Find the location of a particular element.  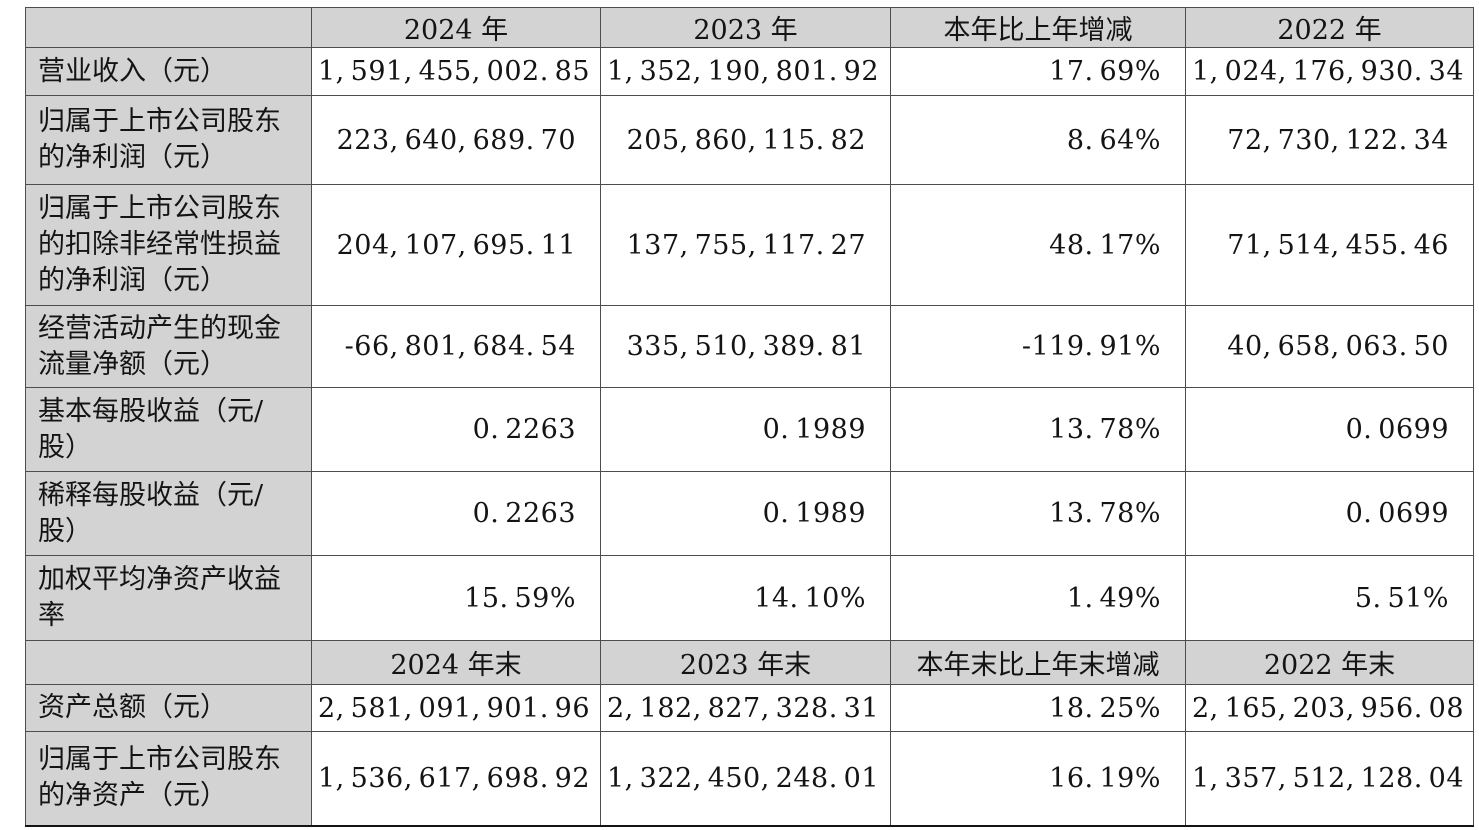

col-header-2023-end: 2023 年末 is located at coordinates (745, 662).